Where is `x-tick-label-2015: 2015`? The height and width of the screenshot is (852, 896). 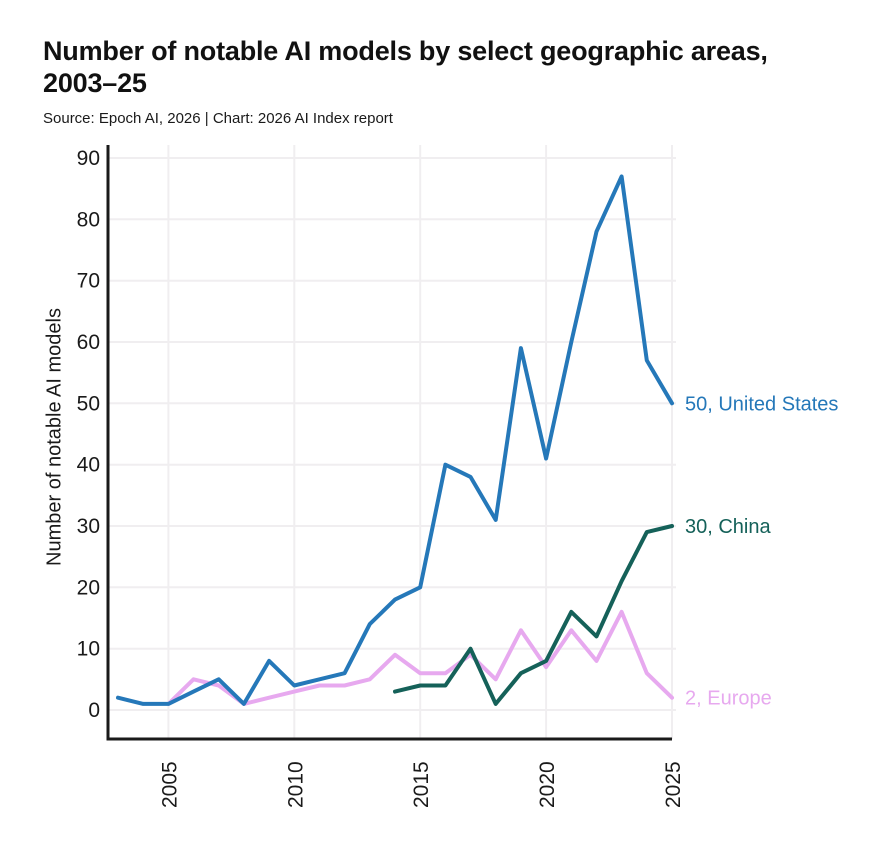
x-tick-label-2015: 2015 is located at coordinates (421, 784).